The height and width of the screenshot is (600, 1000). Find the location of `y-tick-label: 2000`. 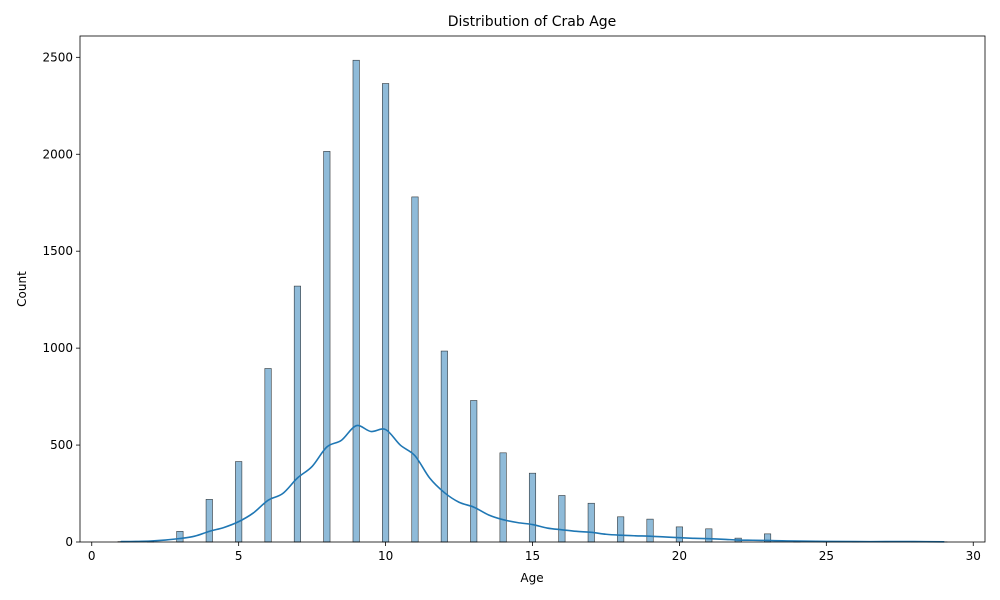

y-tick-label: 2000 is located at coordinates (57, 154).